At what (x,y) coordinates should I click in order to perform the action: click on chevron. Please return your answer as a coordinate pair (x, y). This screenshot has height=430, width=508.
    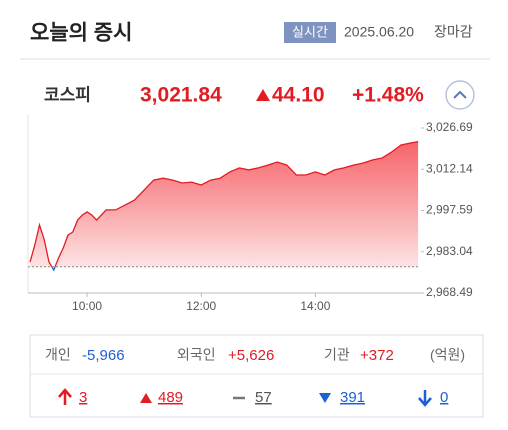
    Looking at the image, I should click on (460, 94).